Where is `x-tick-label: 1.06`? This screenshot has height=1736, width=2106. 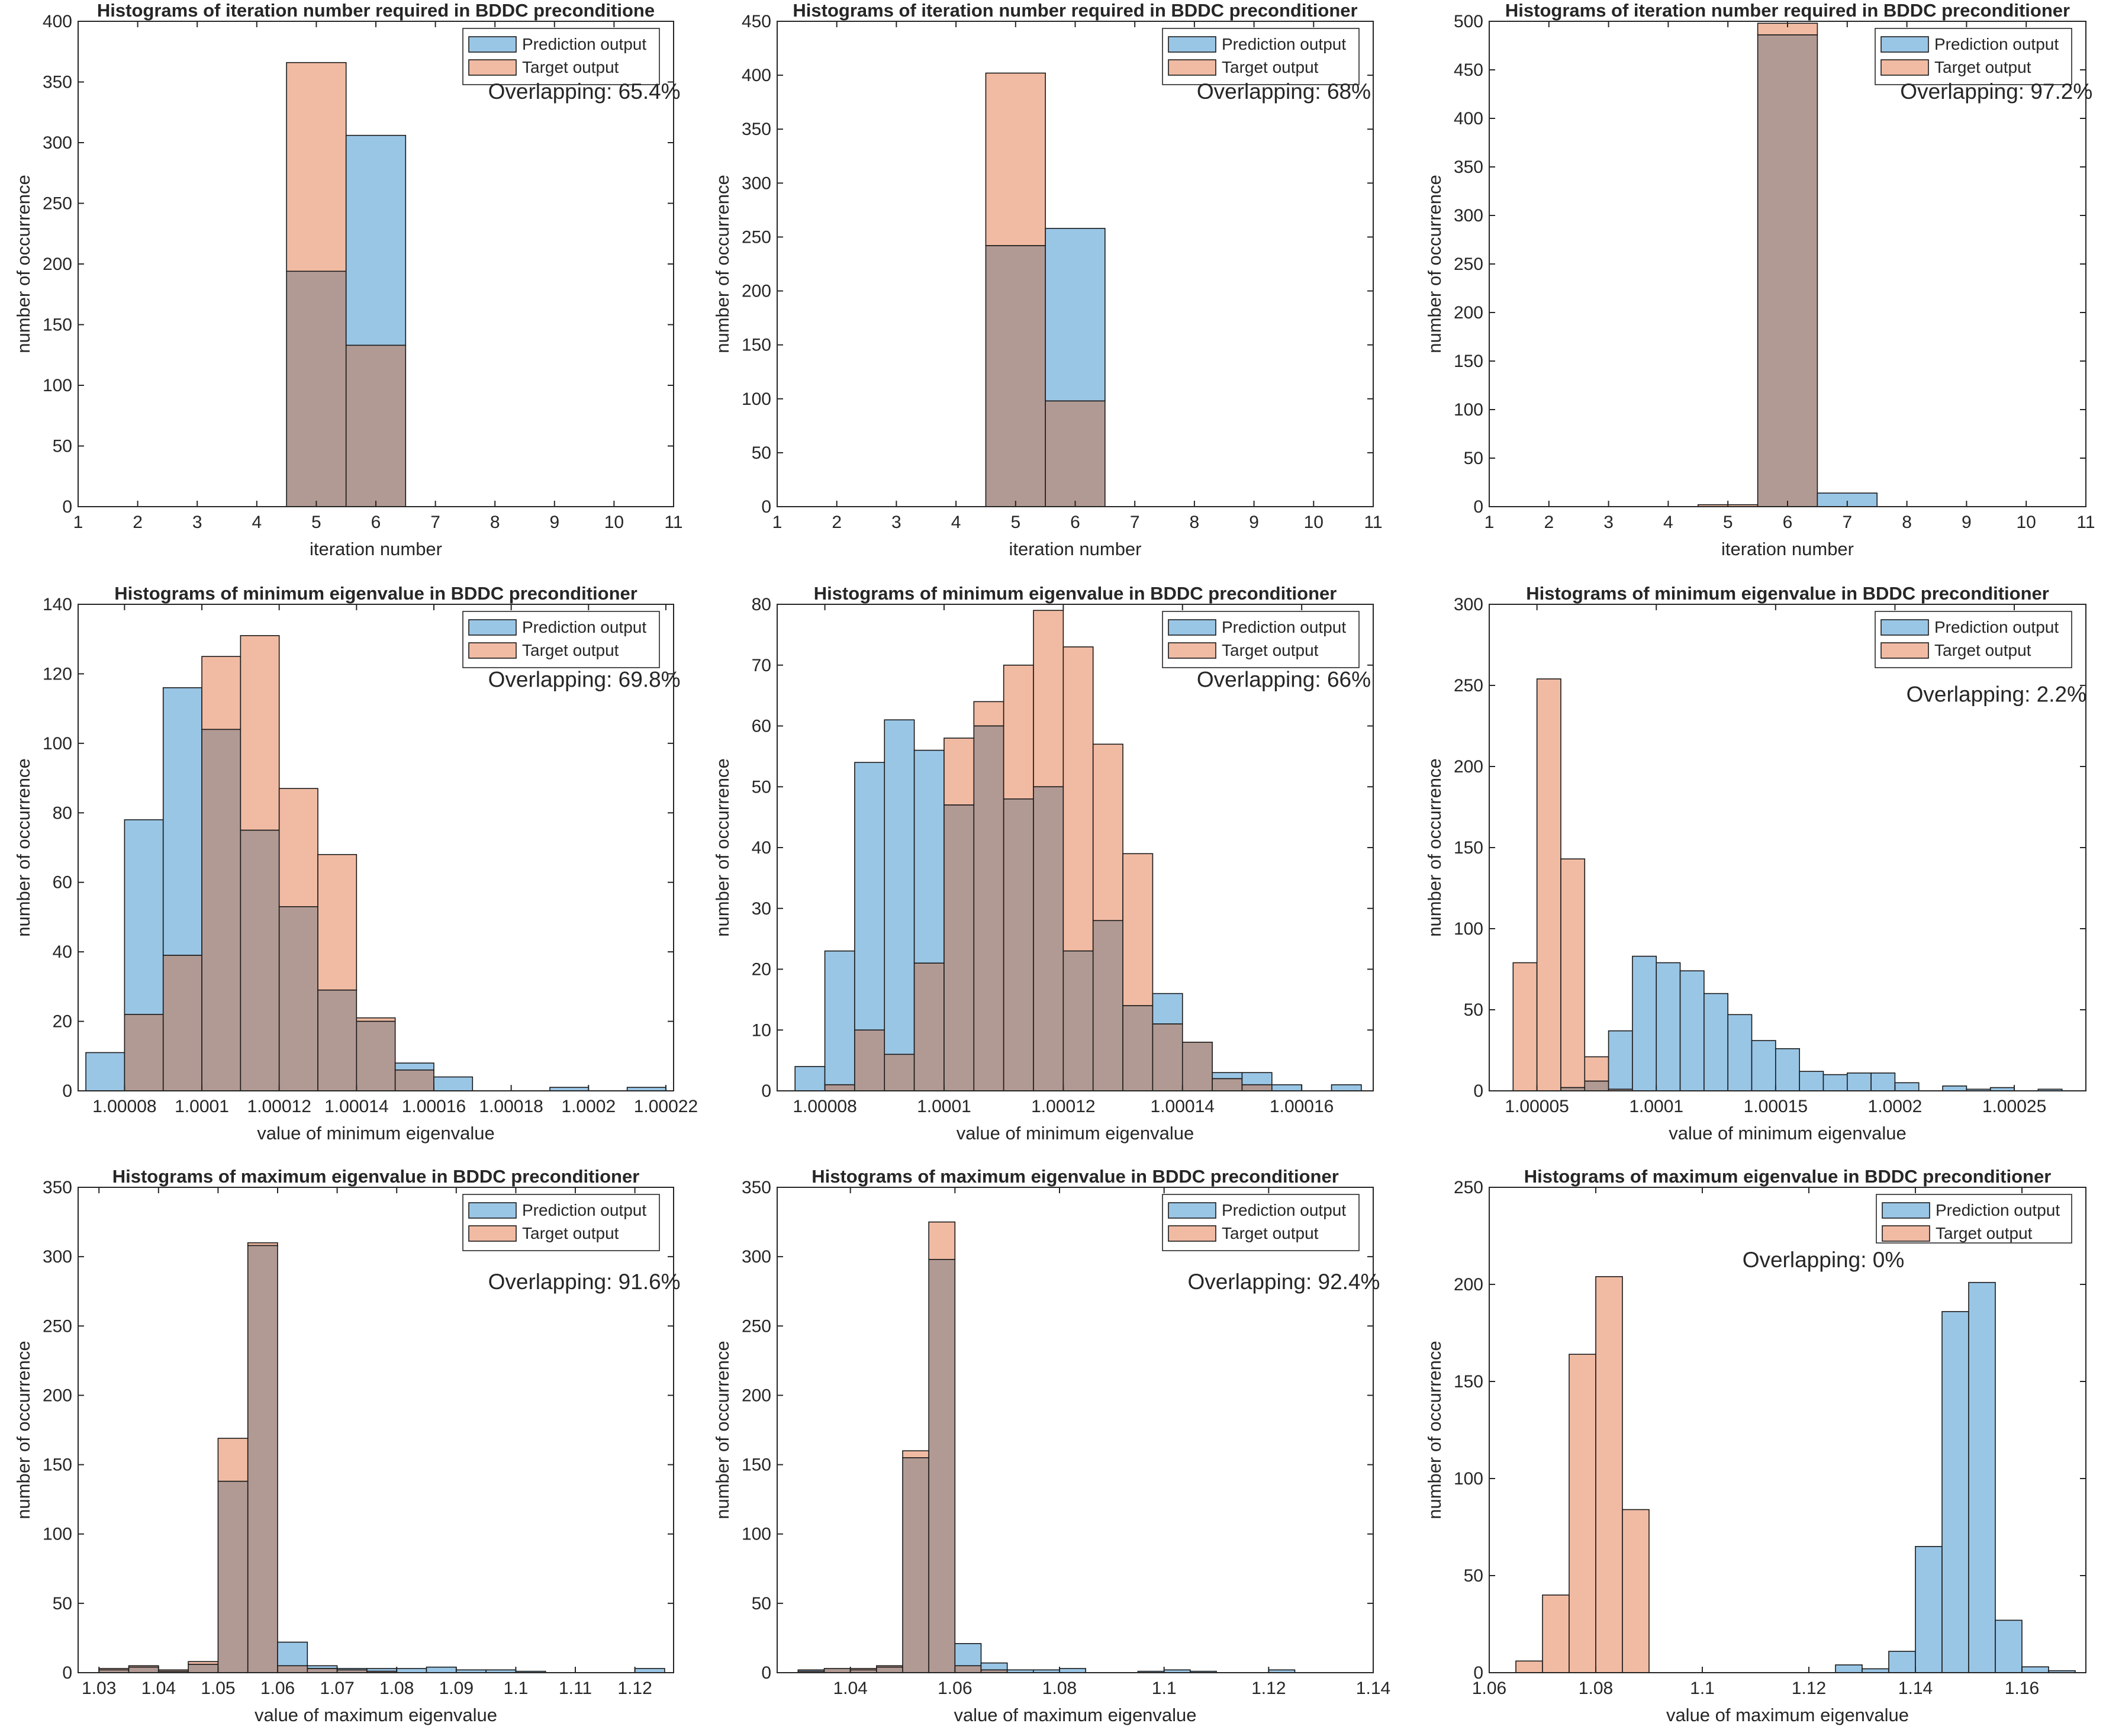 x-tick-label: 1.06 is located at coordinates (277, 1688).